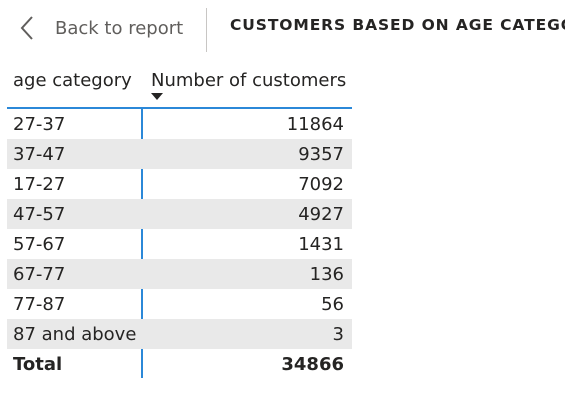 Image resolution: width=565 pixels, height=405 pixels. What do you see at coordinates (332, 304) in the screenshot?
I see `customer-count-cell: 56` at bounding box center [332, 304].